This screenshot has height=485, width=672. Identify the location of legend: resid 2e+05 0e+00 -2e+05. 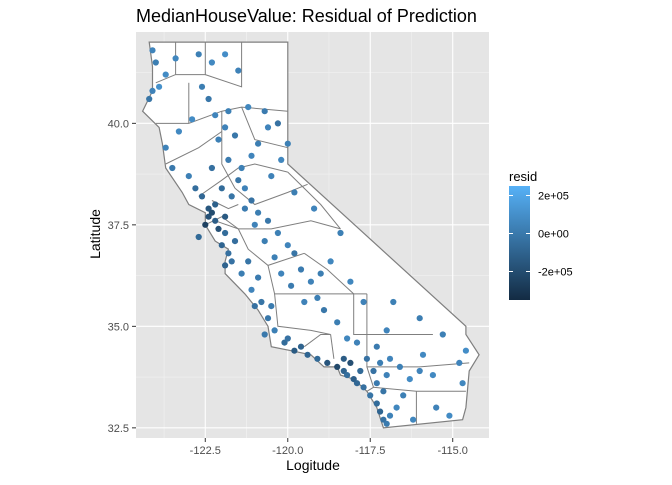
(541, 234).